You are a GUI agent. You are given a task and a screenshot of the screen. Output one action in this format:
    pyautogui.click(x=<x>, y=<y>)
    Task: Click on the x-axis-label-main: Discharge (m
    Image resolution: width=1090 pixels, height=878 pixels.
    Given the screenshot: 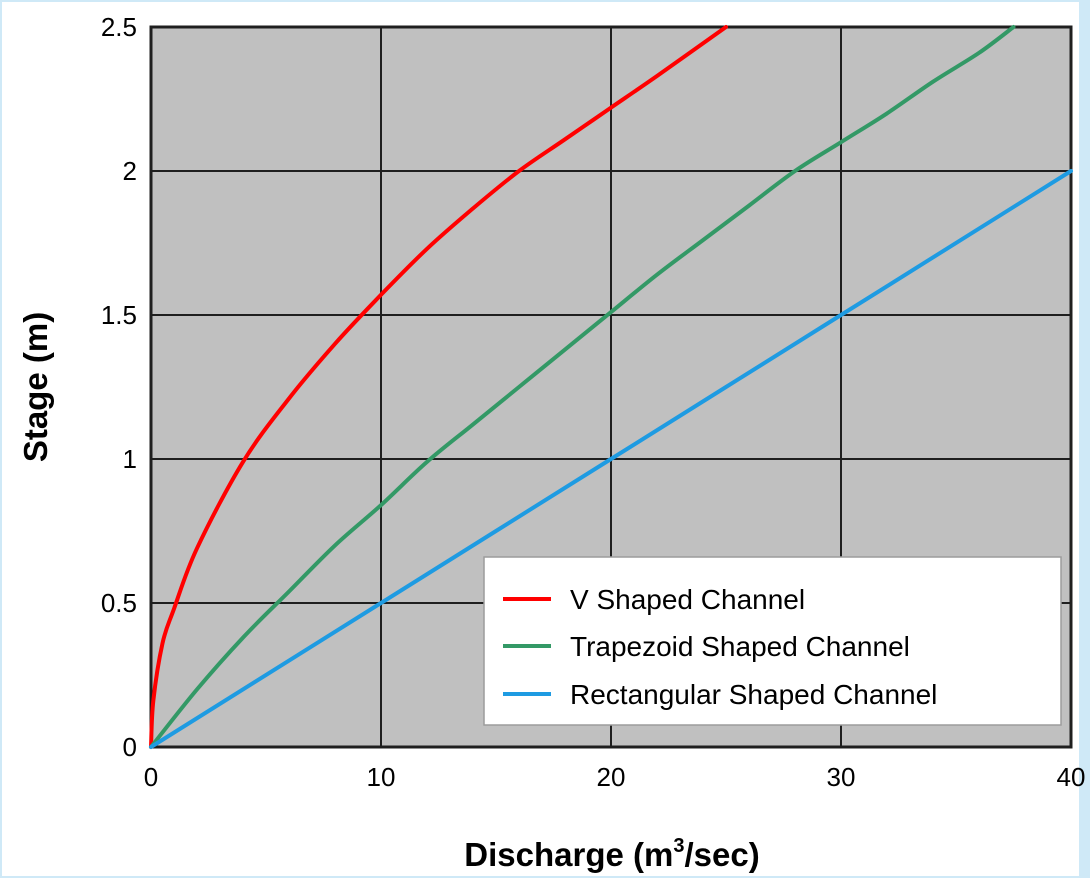 What is the action you would take?
    pyautogui.click(x=568, y=854)
    